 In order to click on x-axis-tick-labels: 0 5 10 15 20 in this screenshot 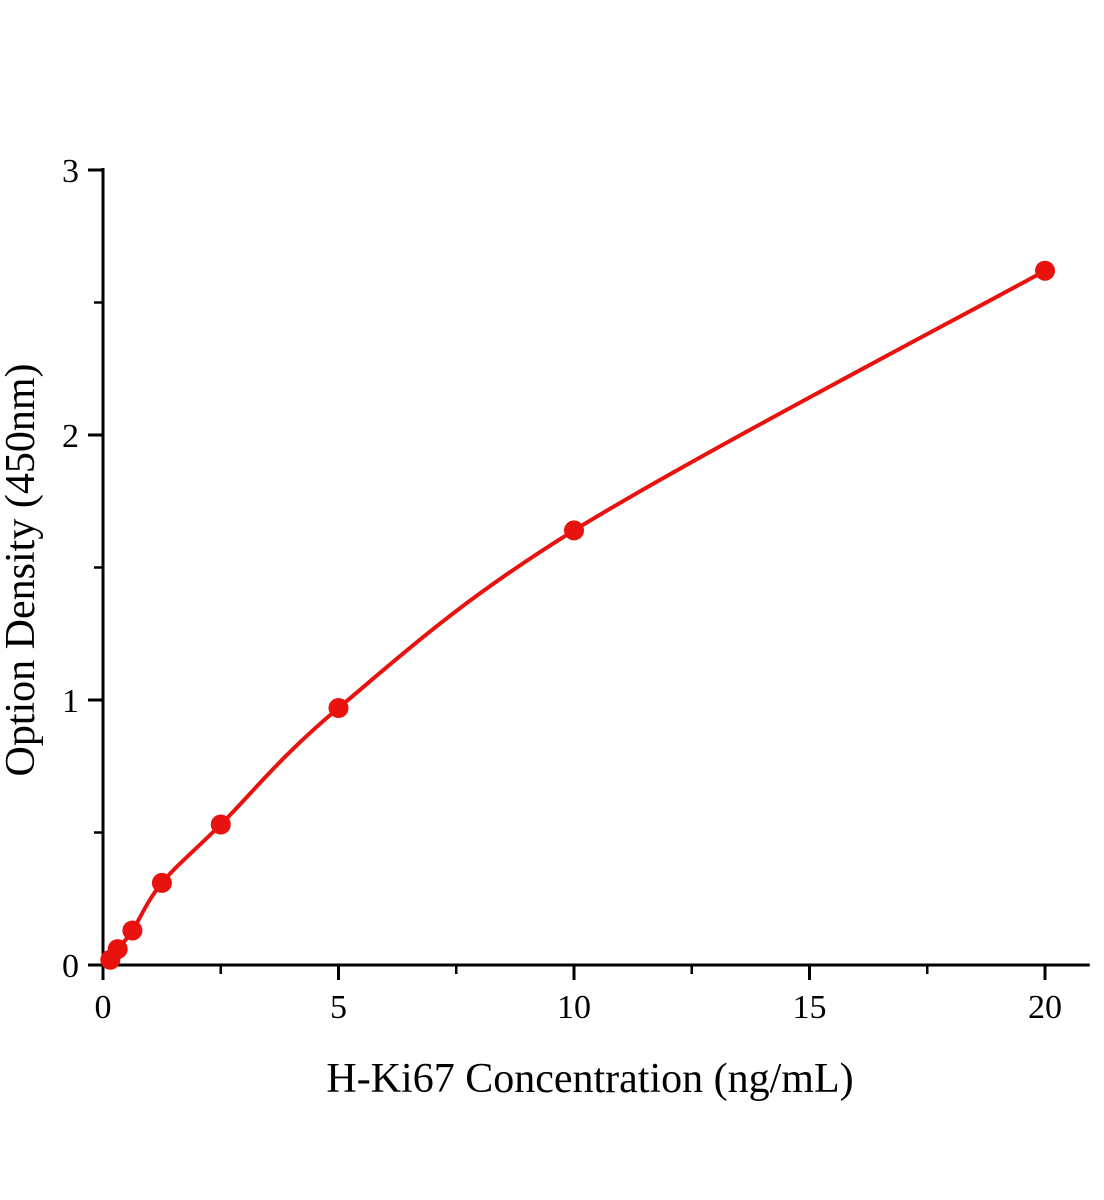, I will do `click(579, 1007)`.